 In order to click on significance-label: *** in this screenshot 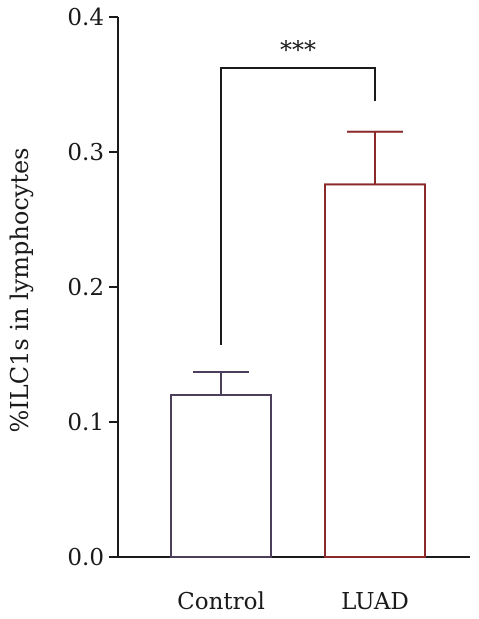, I will do `click(298, 50)`.